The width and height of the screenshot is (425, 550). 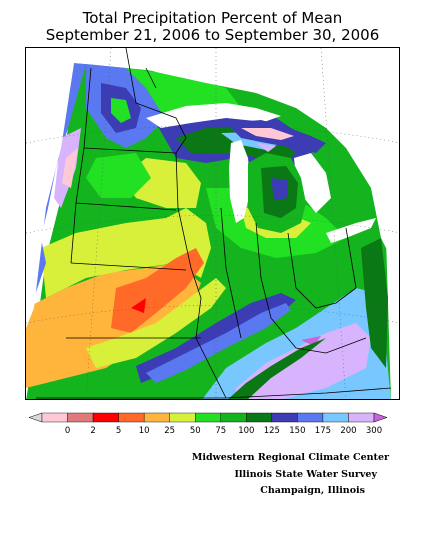 I want to click on credit-location: Champaign, Illinois, so click(x=312, y=490).